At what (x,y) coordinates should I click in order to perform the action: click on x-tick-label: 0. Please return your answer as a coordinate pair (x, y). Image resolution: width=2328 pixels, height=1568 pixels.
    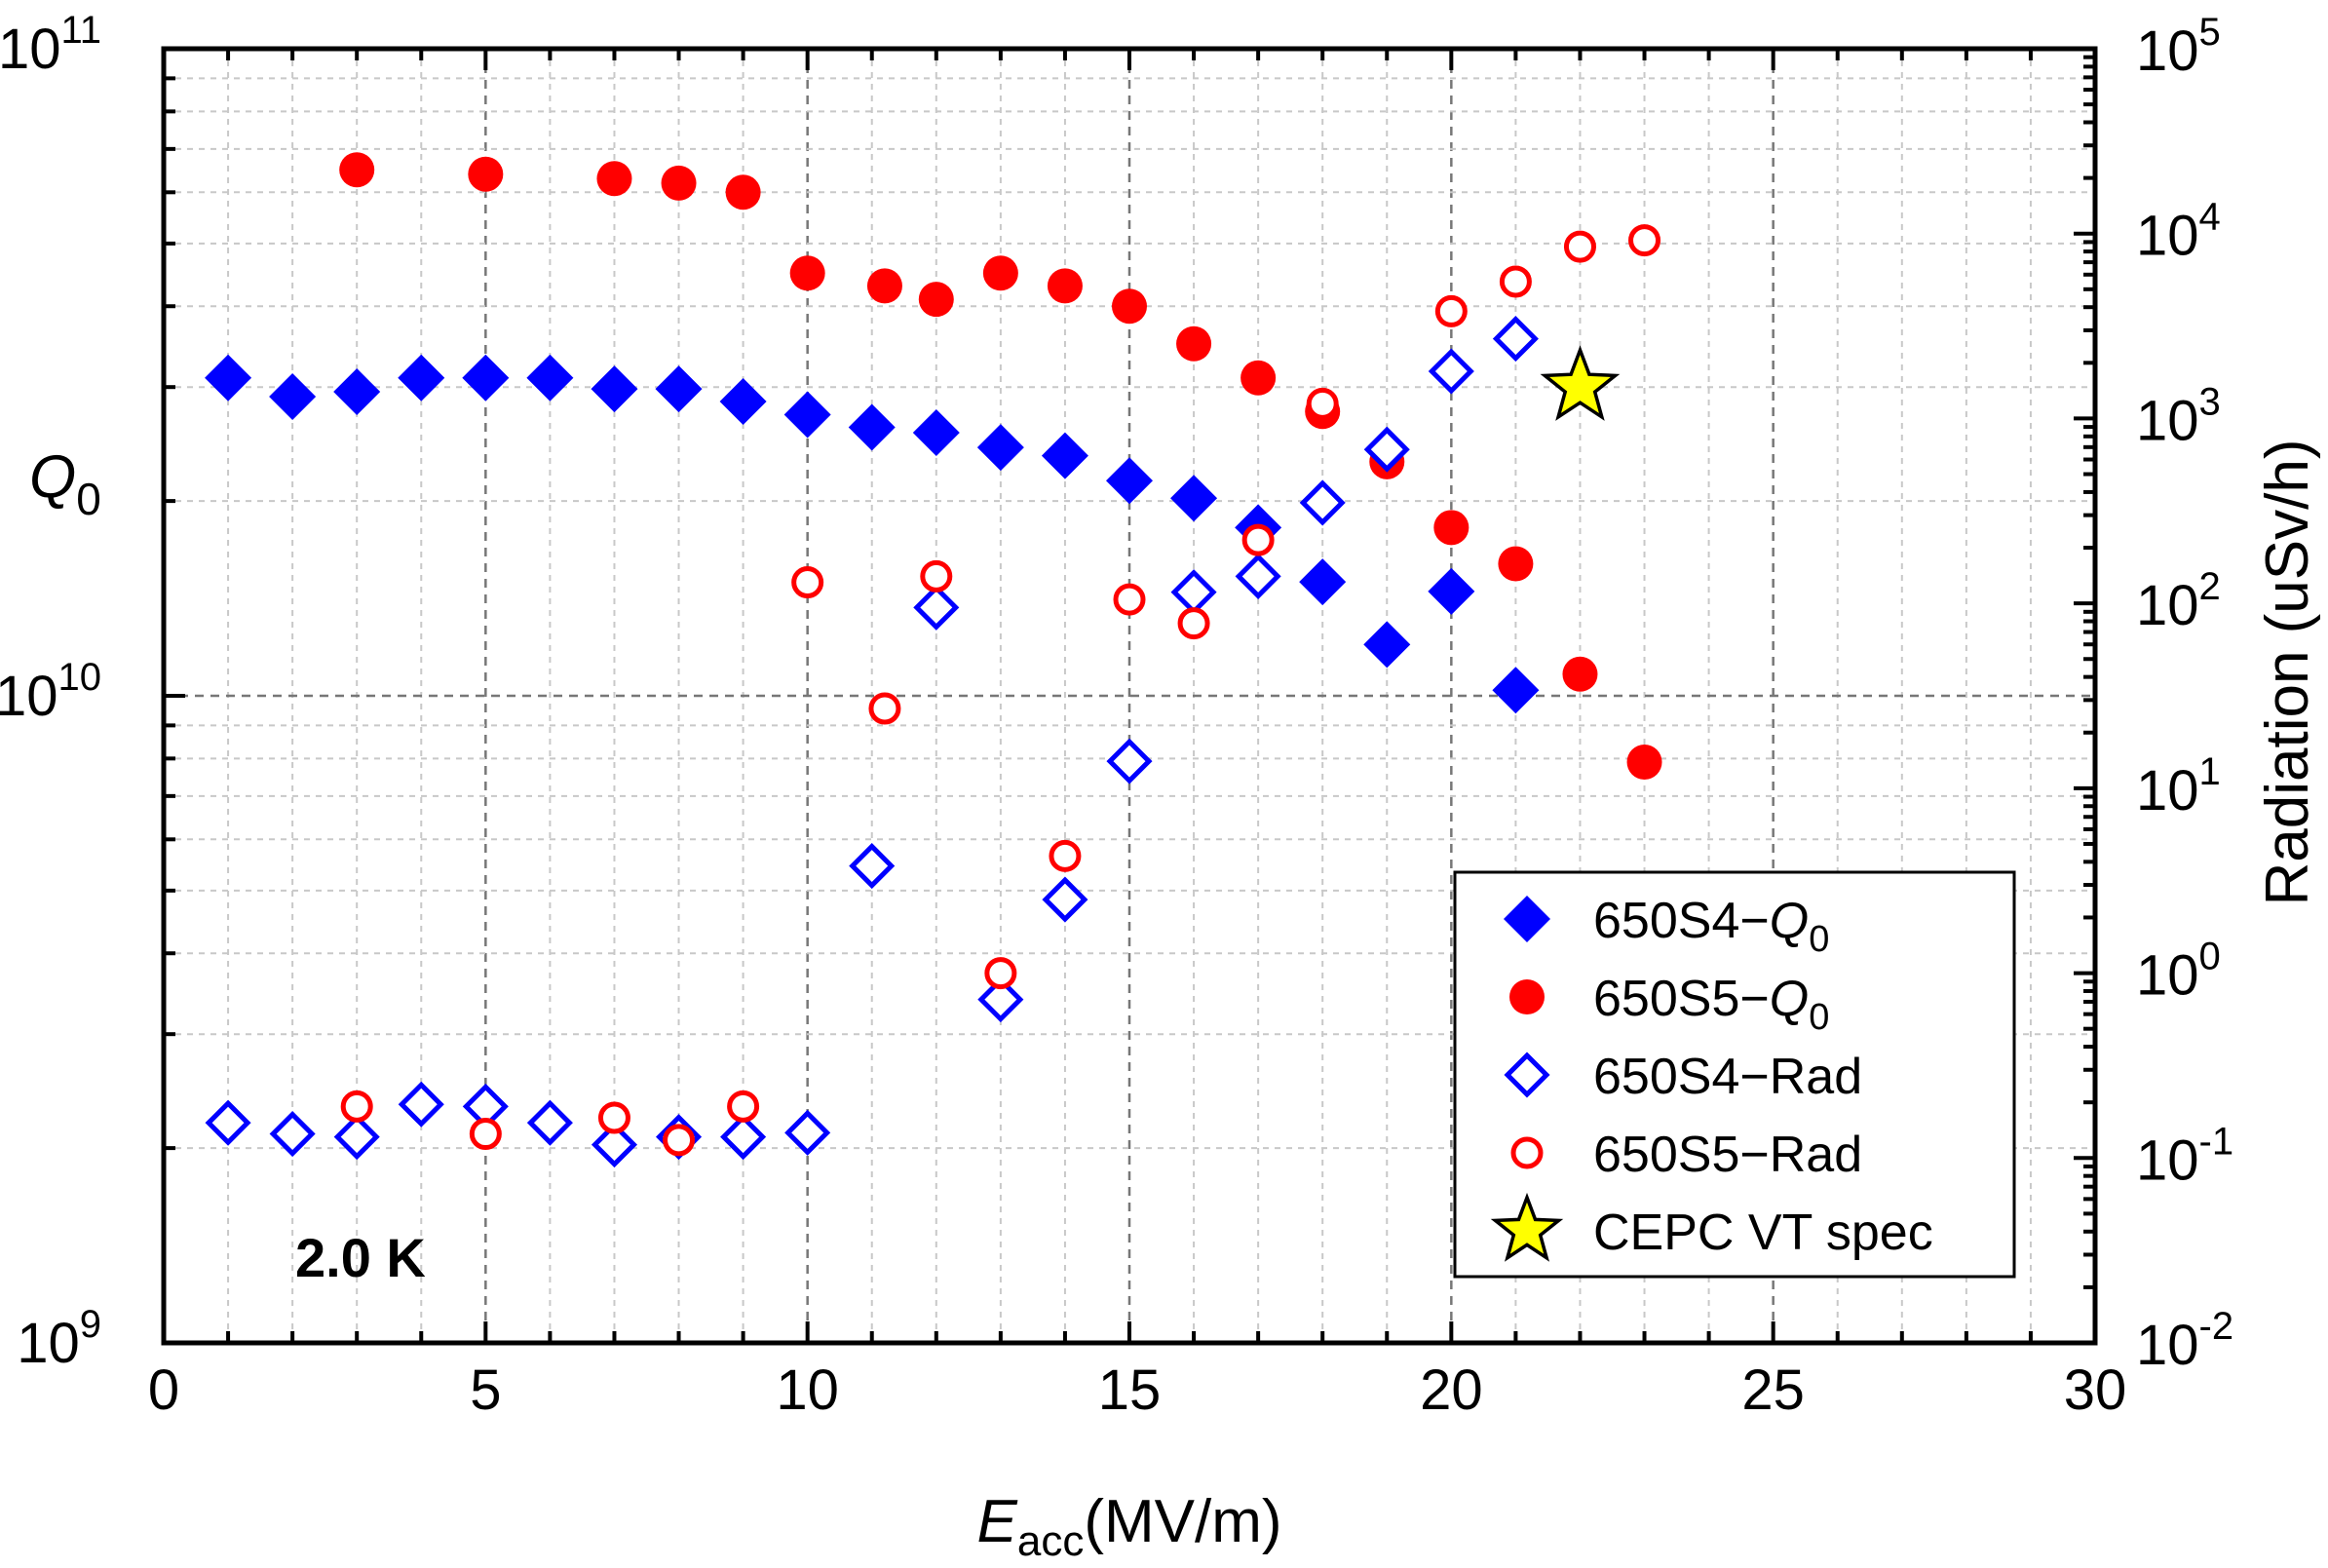
    Looking at the image, I should click on (163, 1390).